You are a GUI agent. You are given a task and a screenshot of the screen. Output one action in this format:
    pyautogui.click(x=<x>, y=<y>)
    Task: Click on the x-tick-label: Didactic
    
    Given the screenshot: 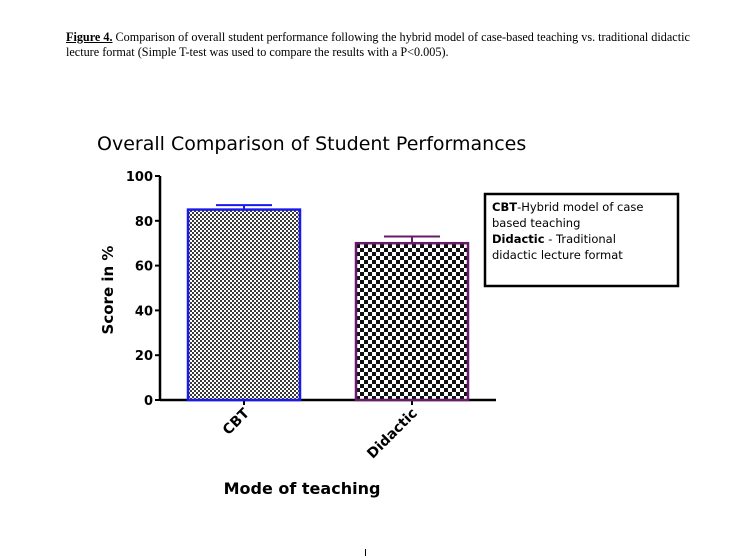 What is the action you would take?
    pyautogui.click(x=392, y=434)
    